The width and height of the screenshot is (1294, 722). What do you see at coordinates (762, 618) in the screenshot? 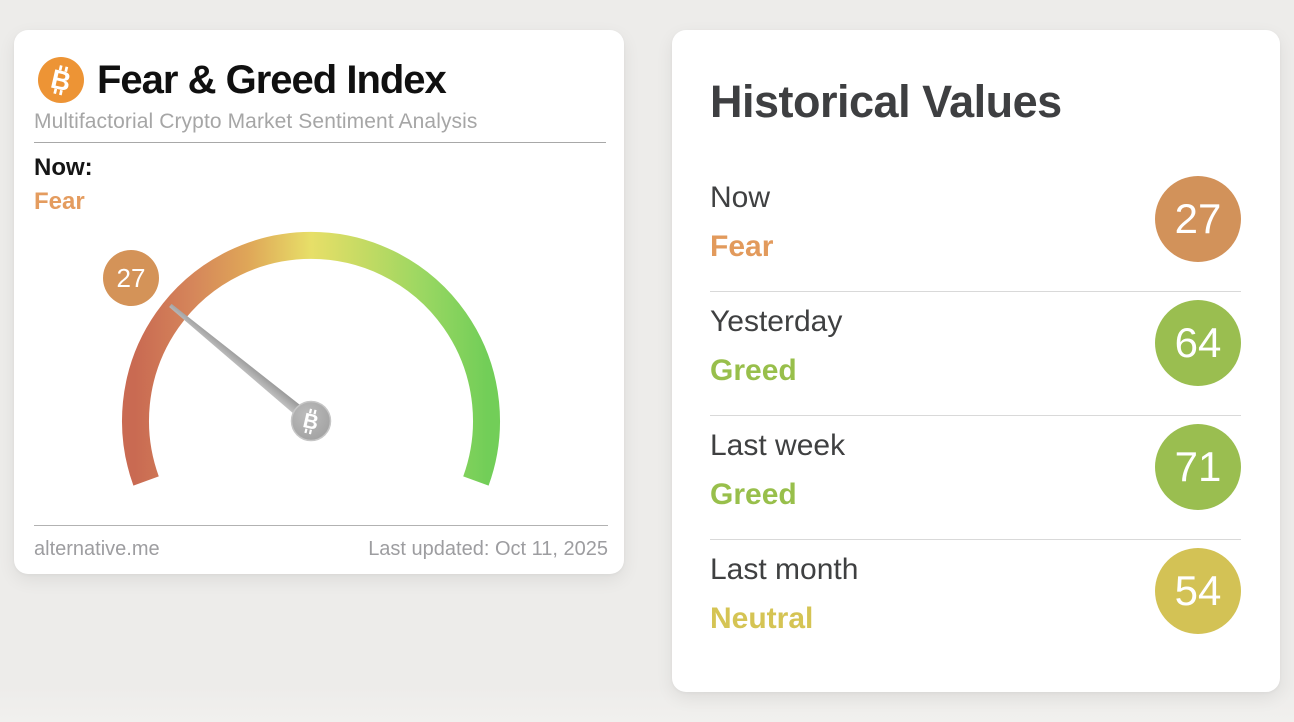
I see `row-sentiment-label: Neutral` at bounding box center [762, 618].